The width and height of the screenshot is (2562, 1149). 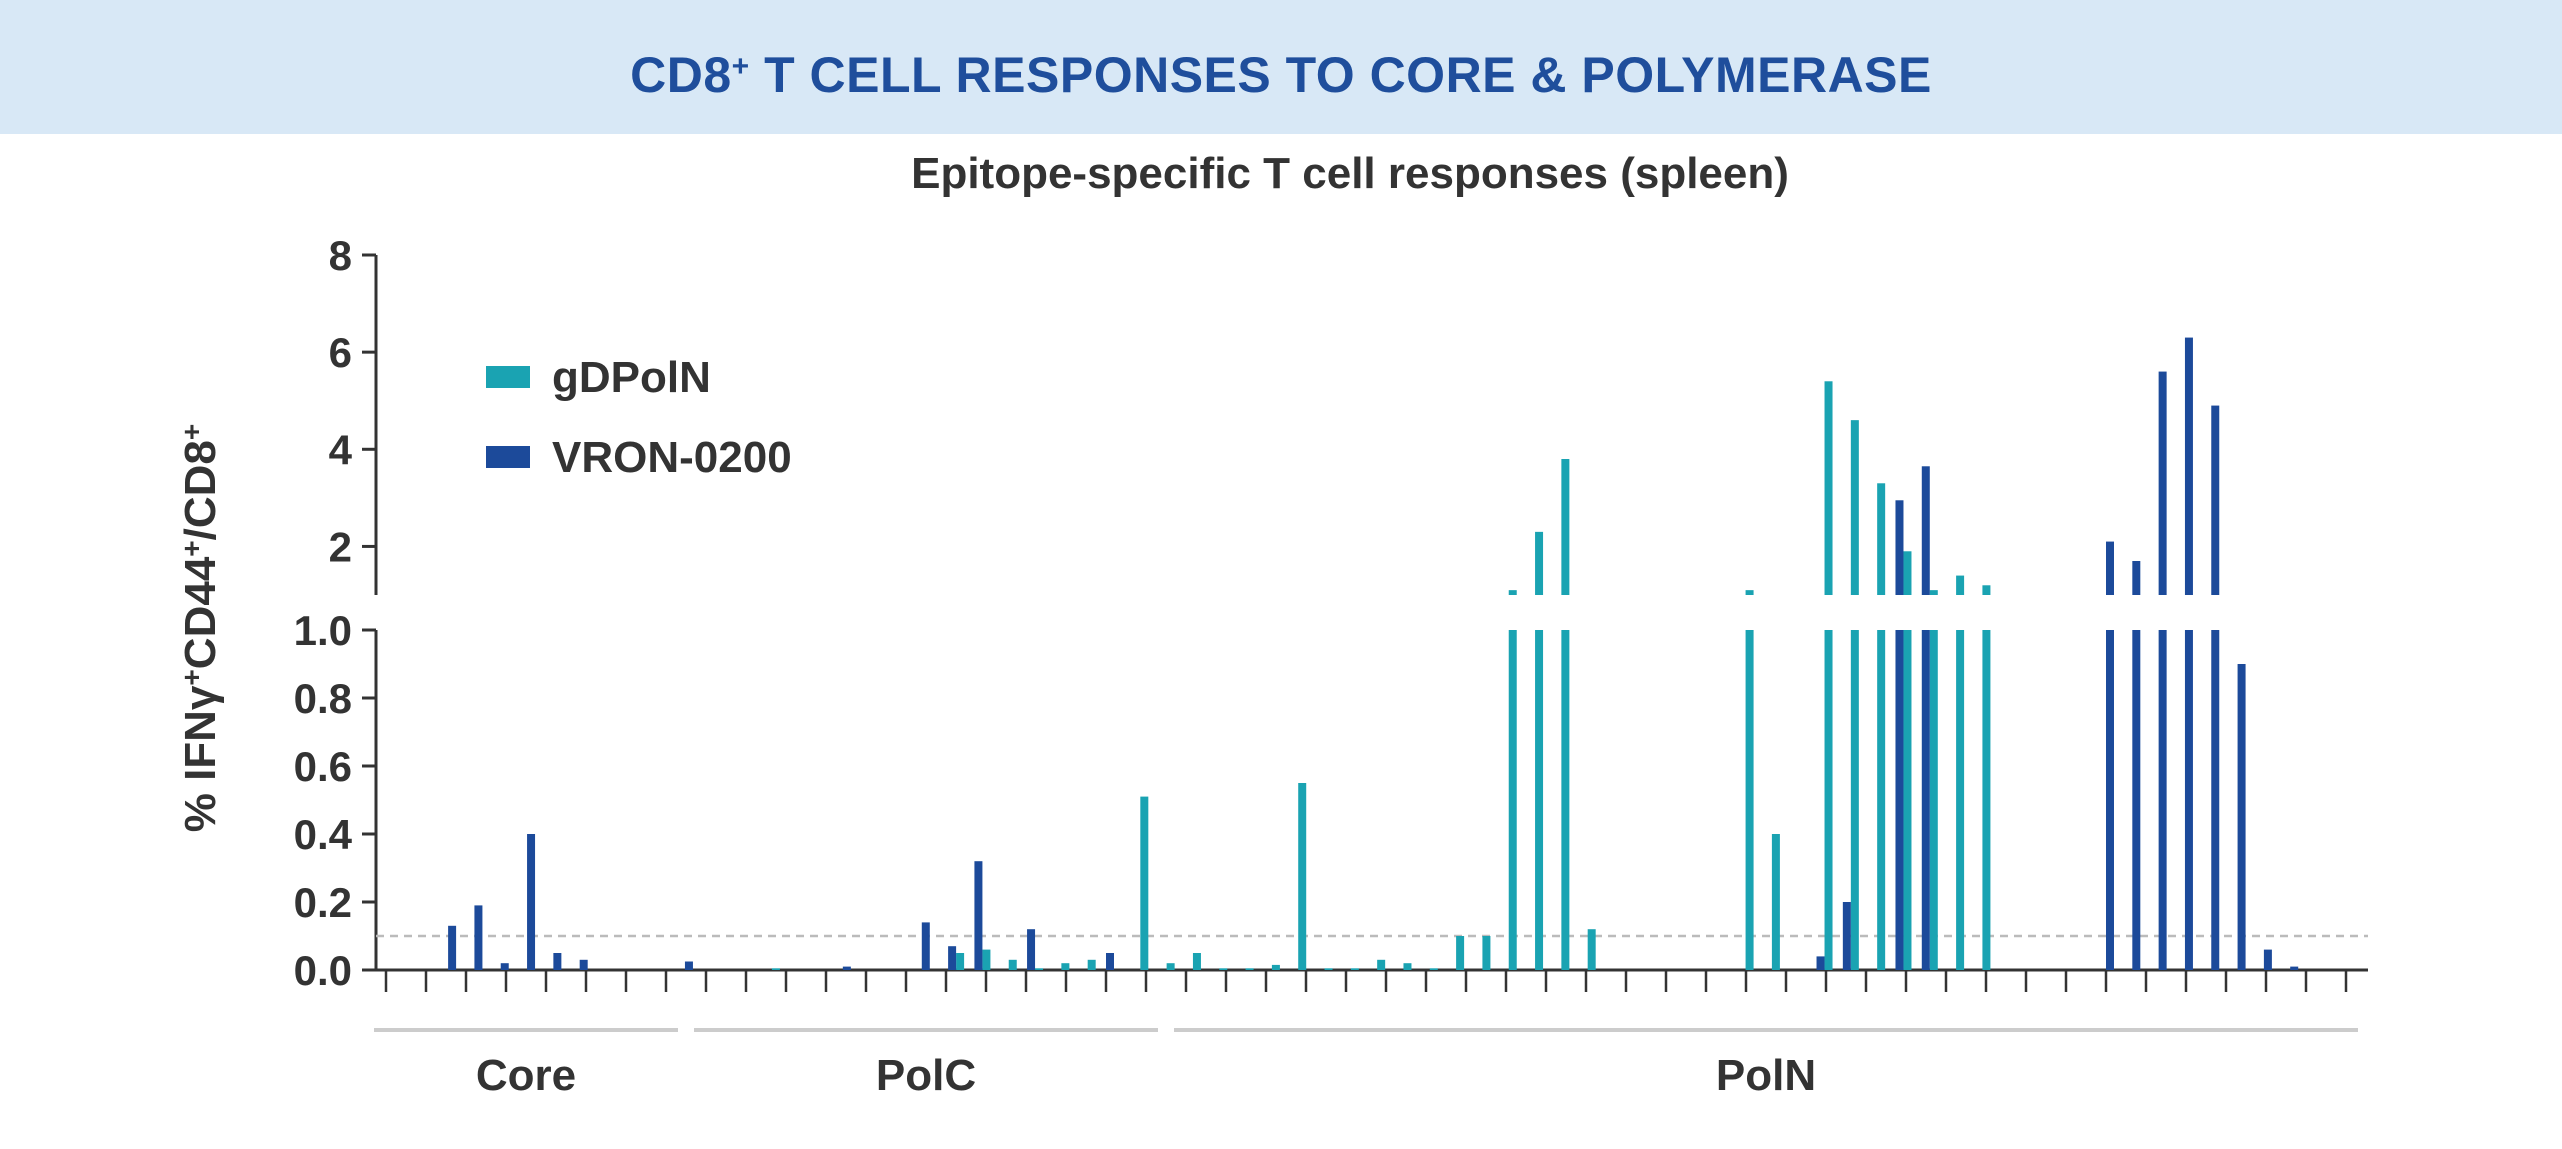 I want to click on y-tick-label-upper: 8, so click(x=340, y=255).